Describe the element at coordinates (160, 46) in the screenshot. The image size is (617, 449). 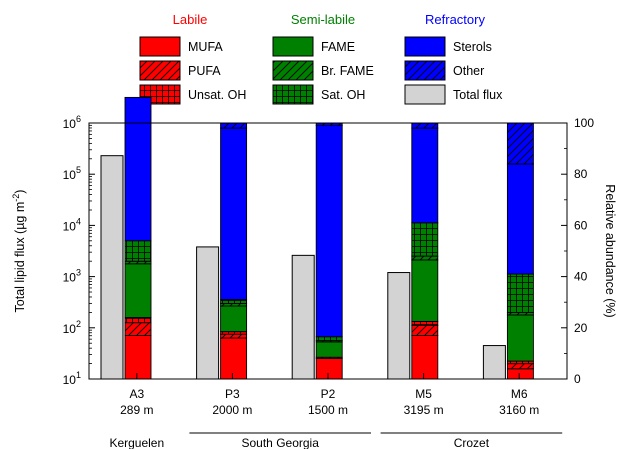
I see `legend-swatch-mufa` at that location.